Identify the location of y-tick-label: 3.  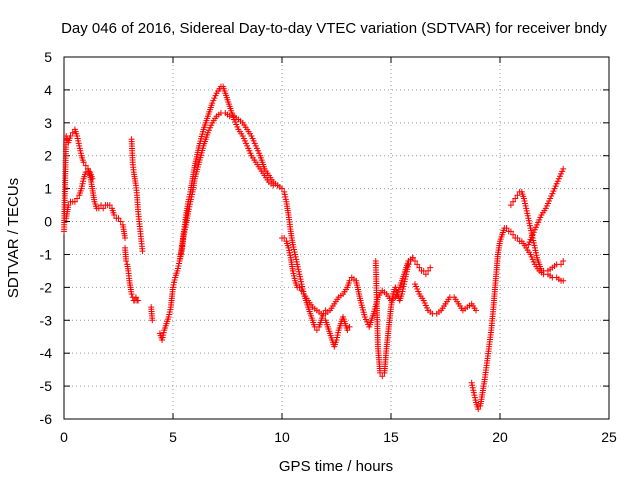
(48, 123).